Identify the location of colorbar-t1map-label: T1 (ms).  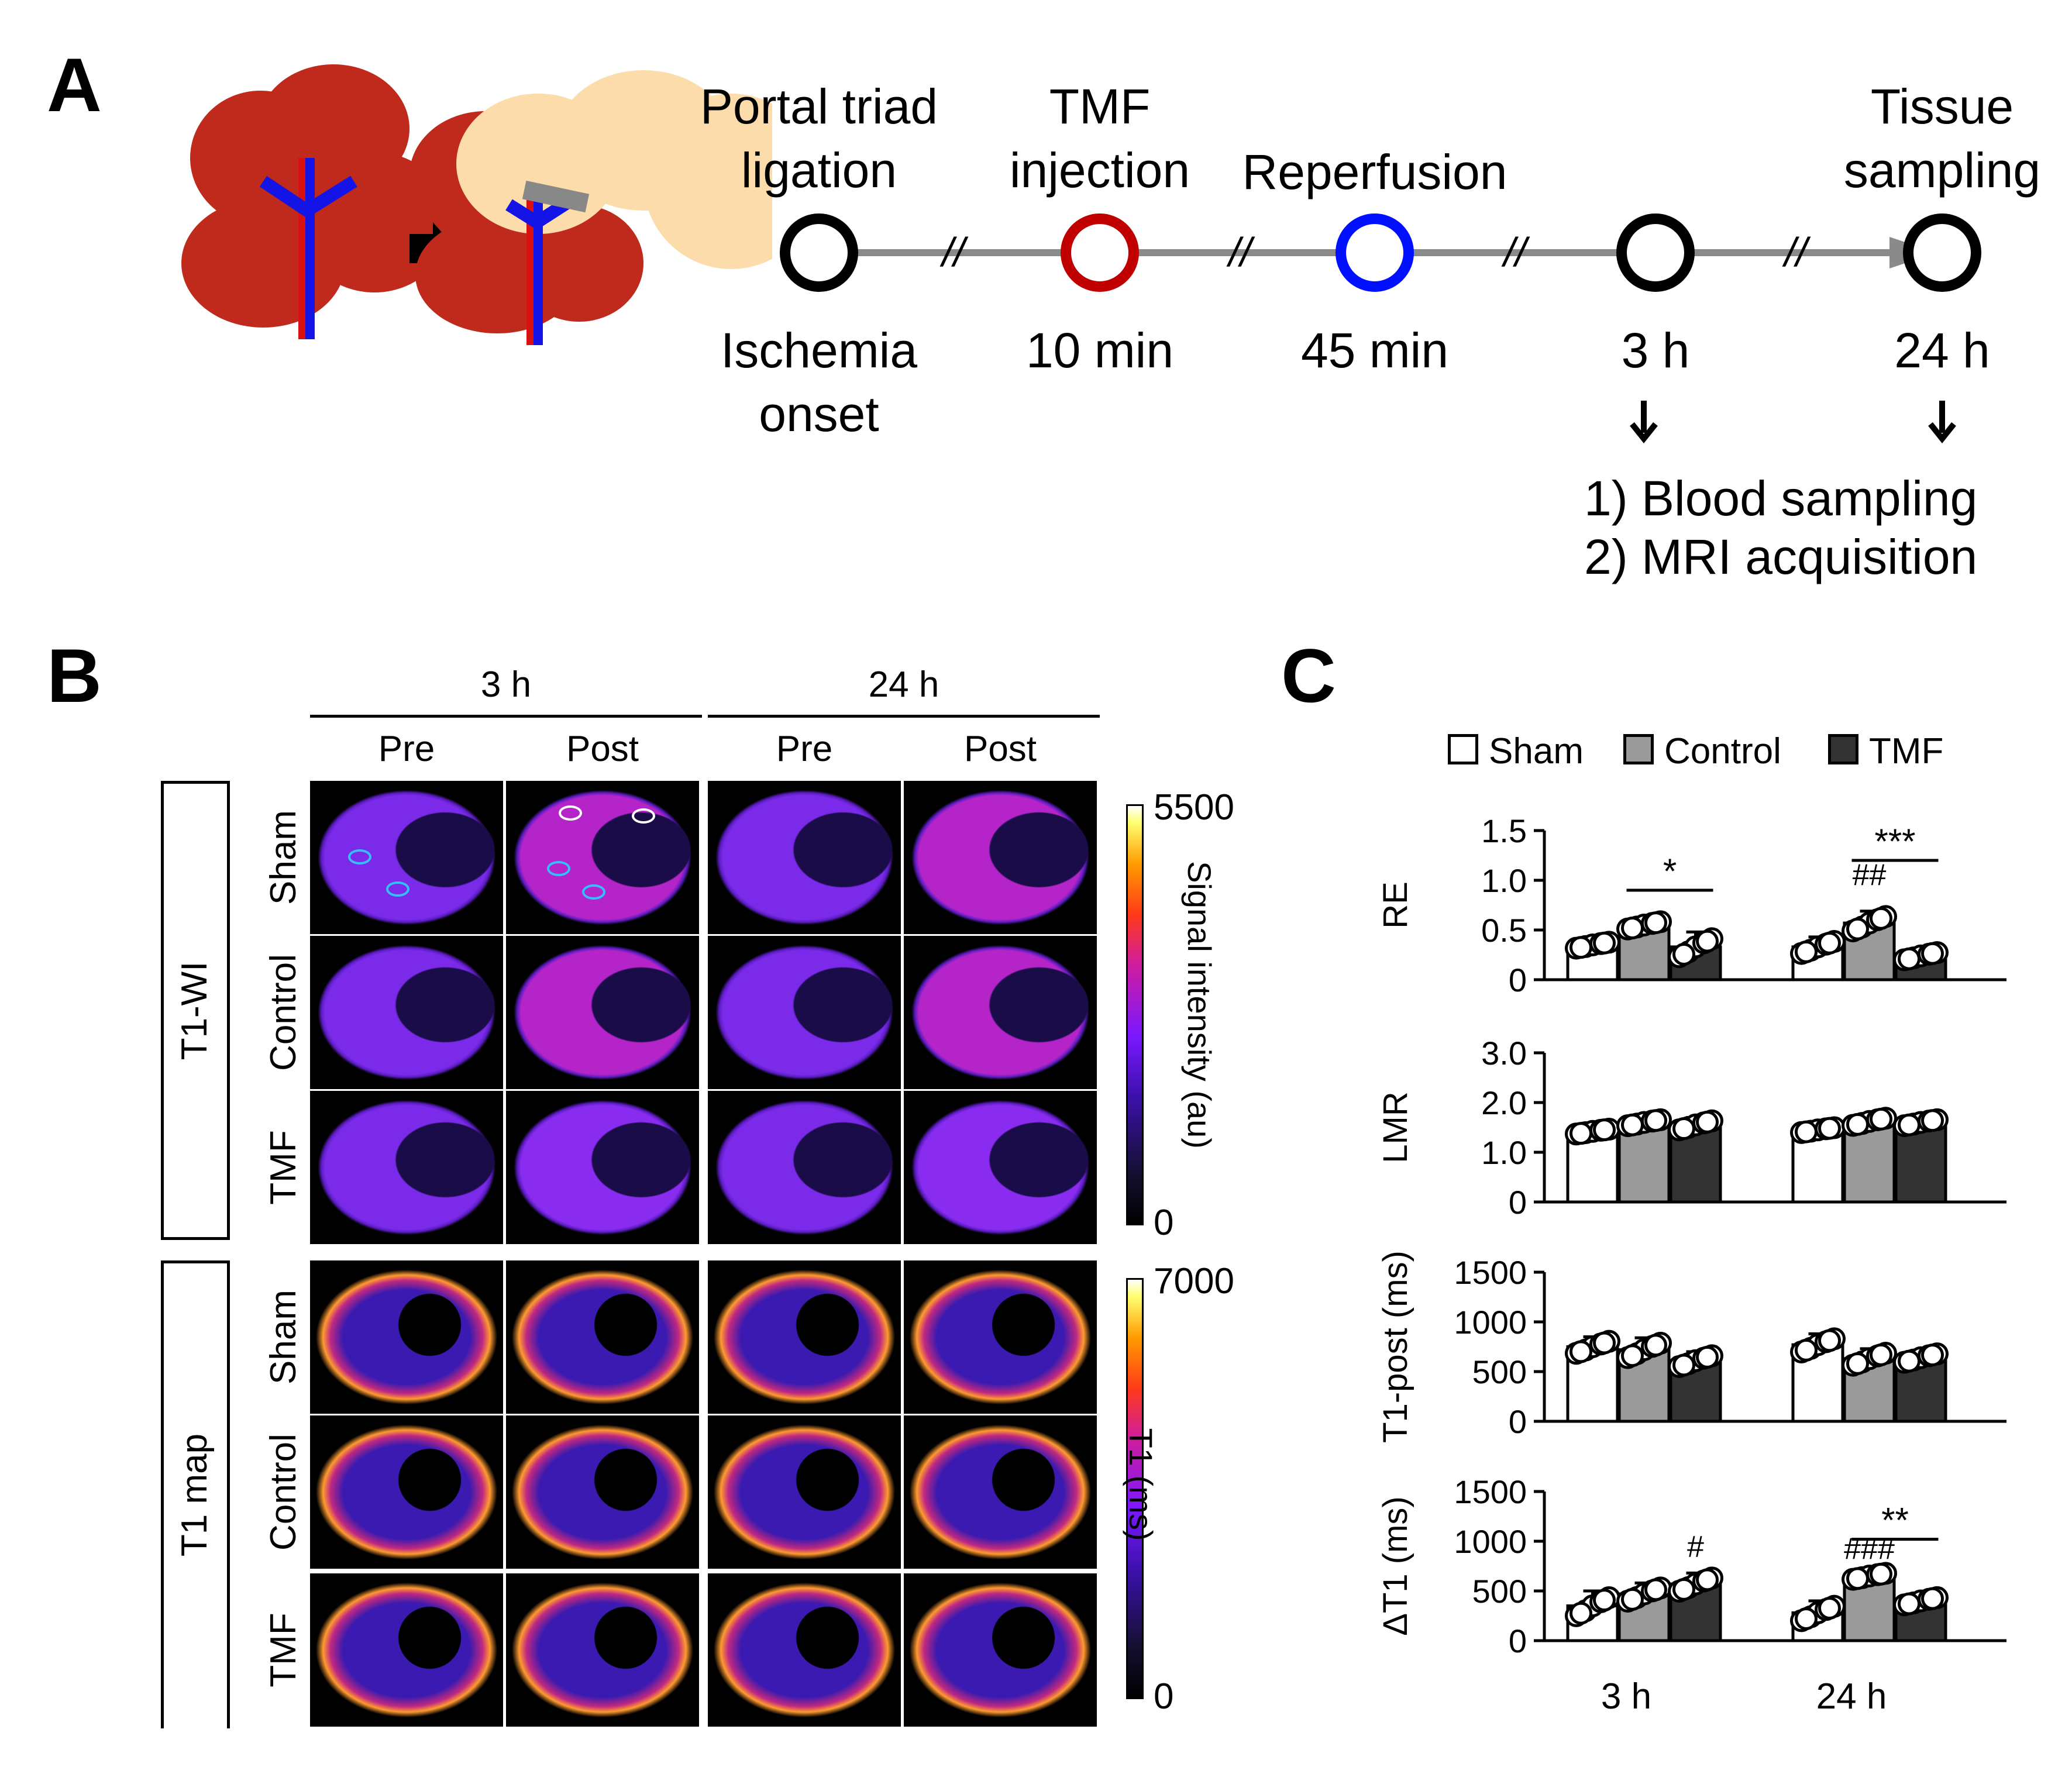
(1141, 1484).